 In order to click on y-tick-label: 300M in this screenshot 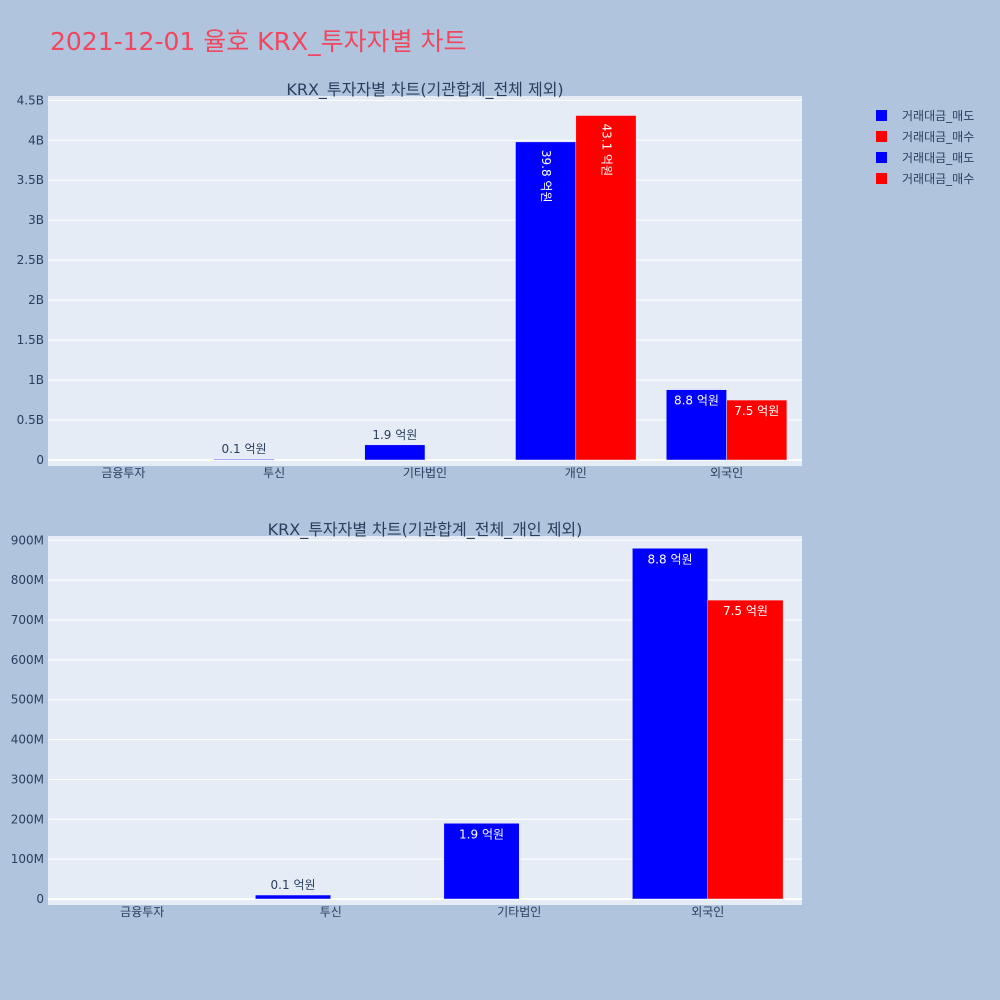, I will do `click(27, 779)`.